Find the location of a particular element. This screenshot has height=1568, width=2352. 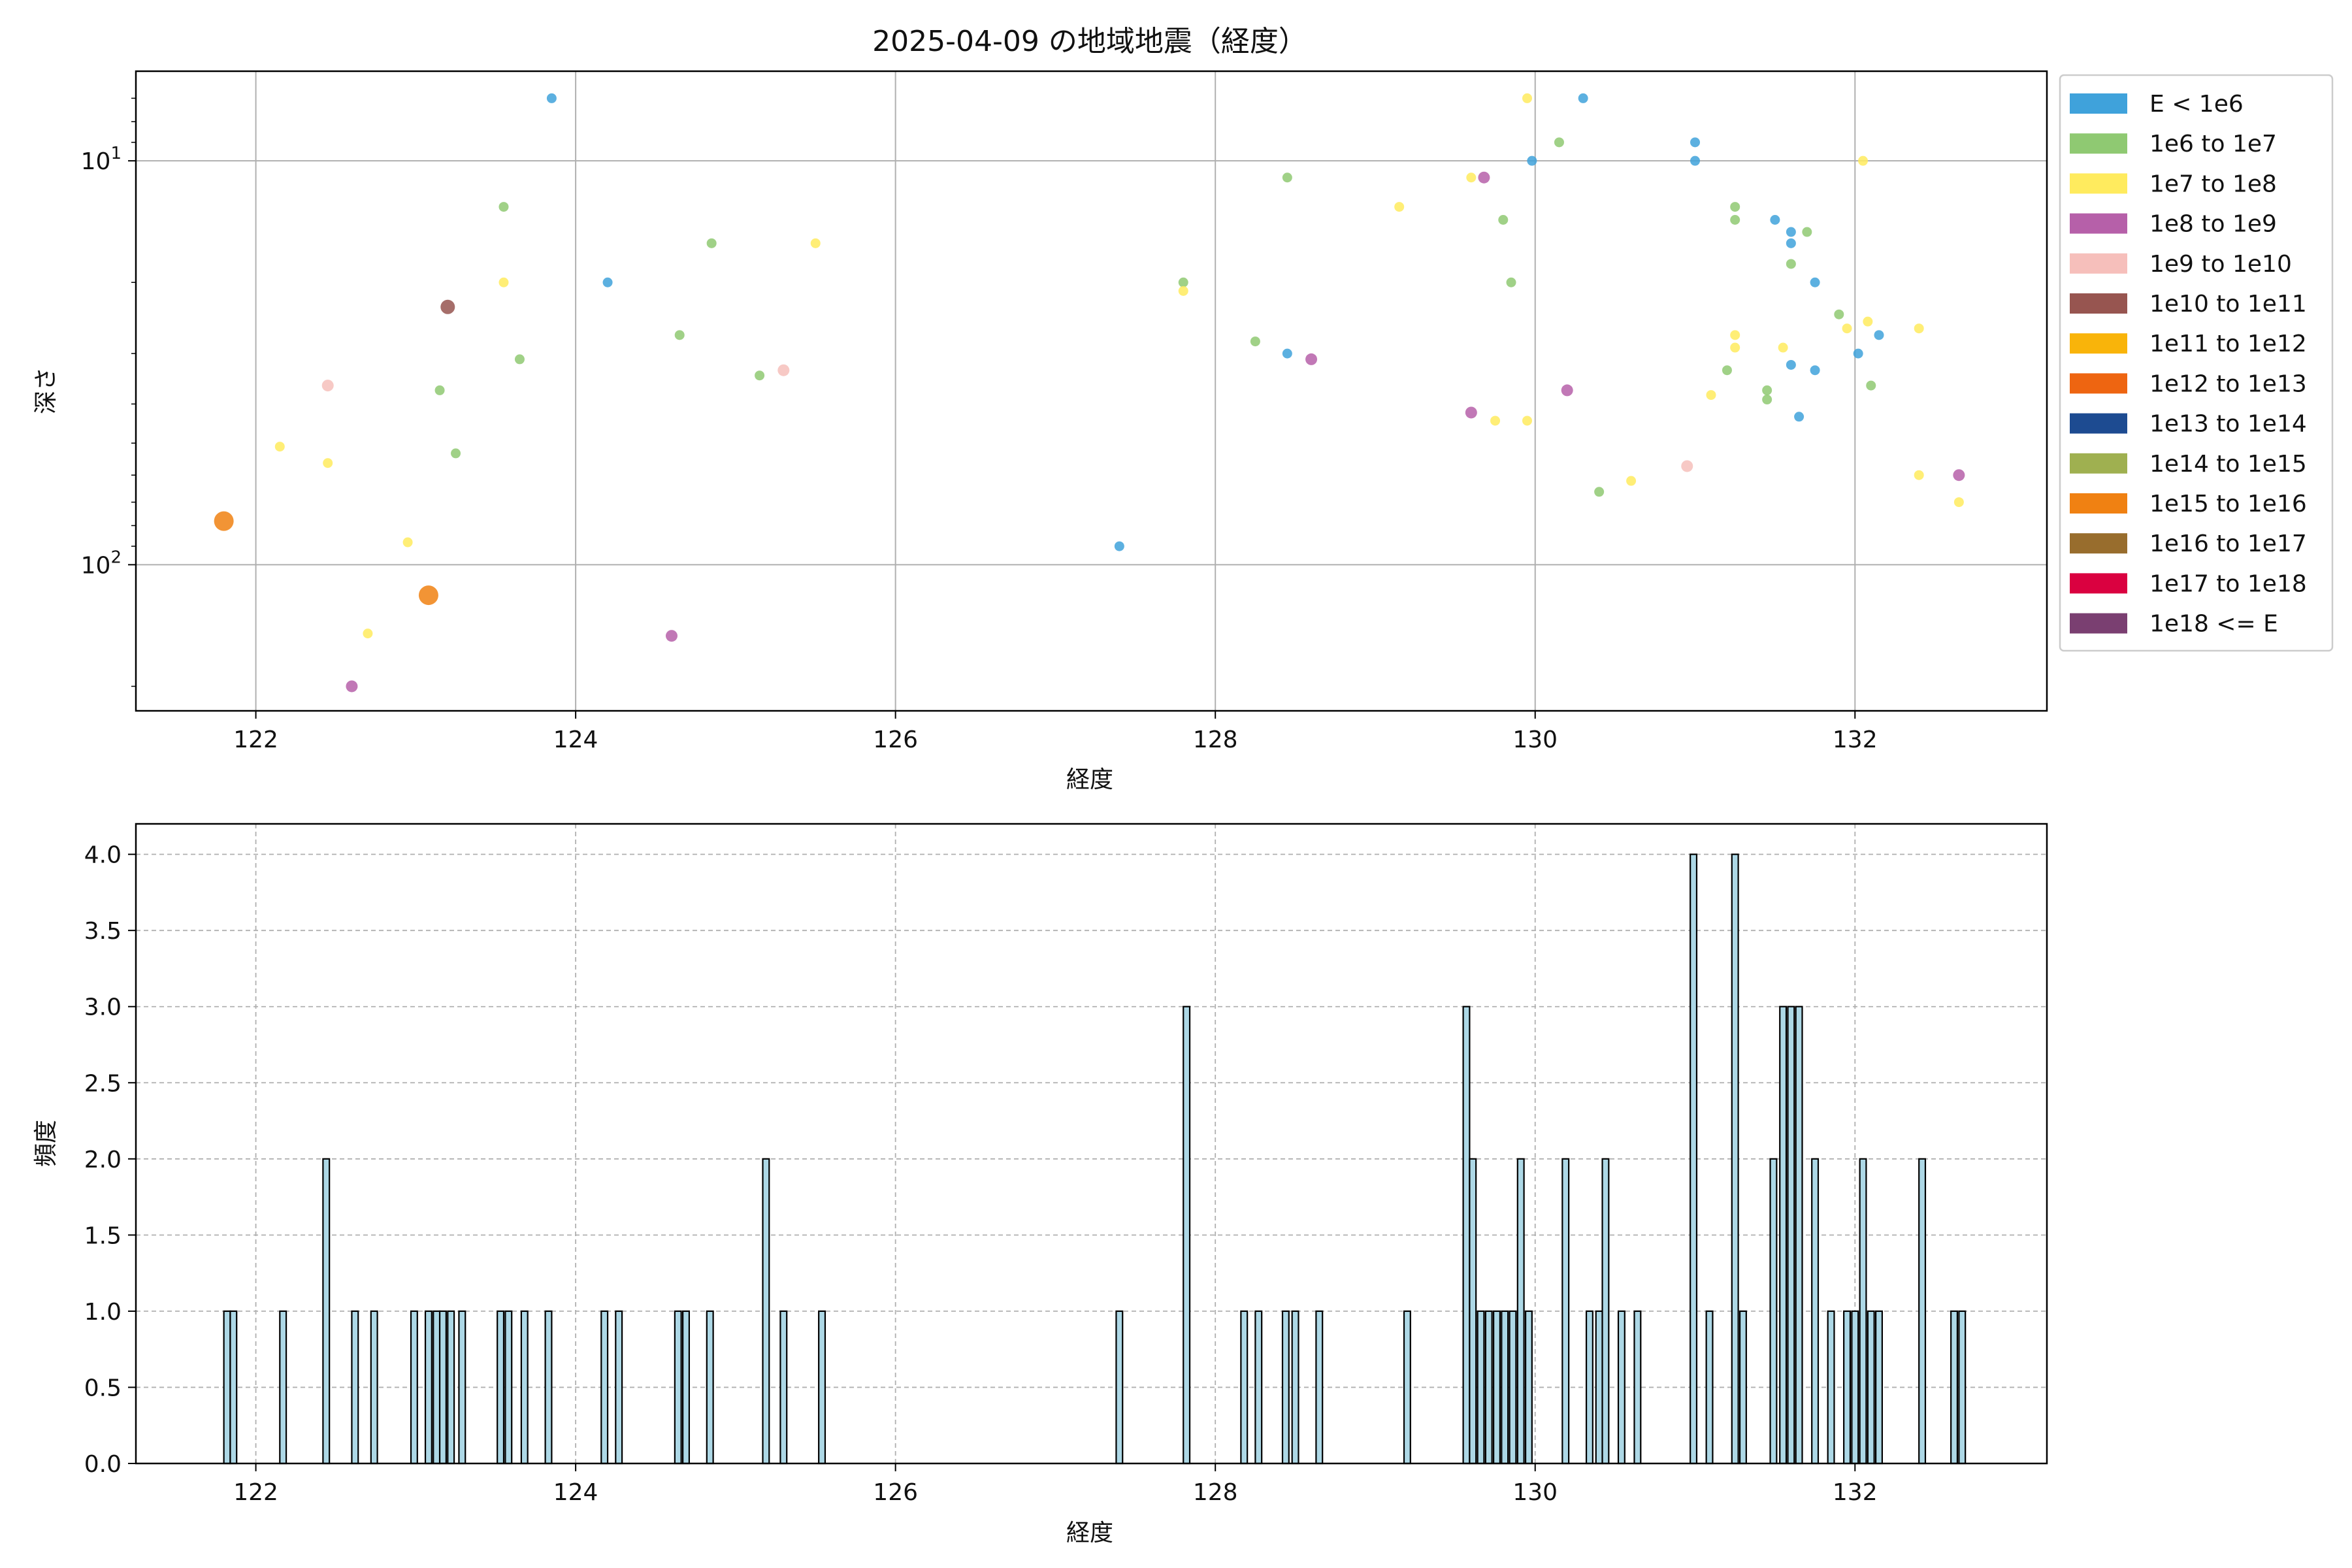

histogram-x-tick-label: 122 is located at coordinates (255, 1492).